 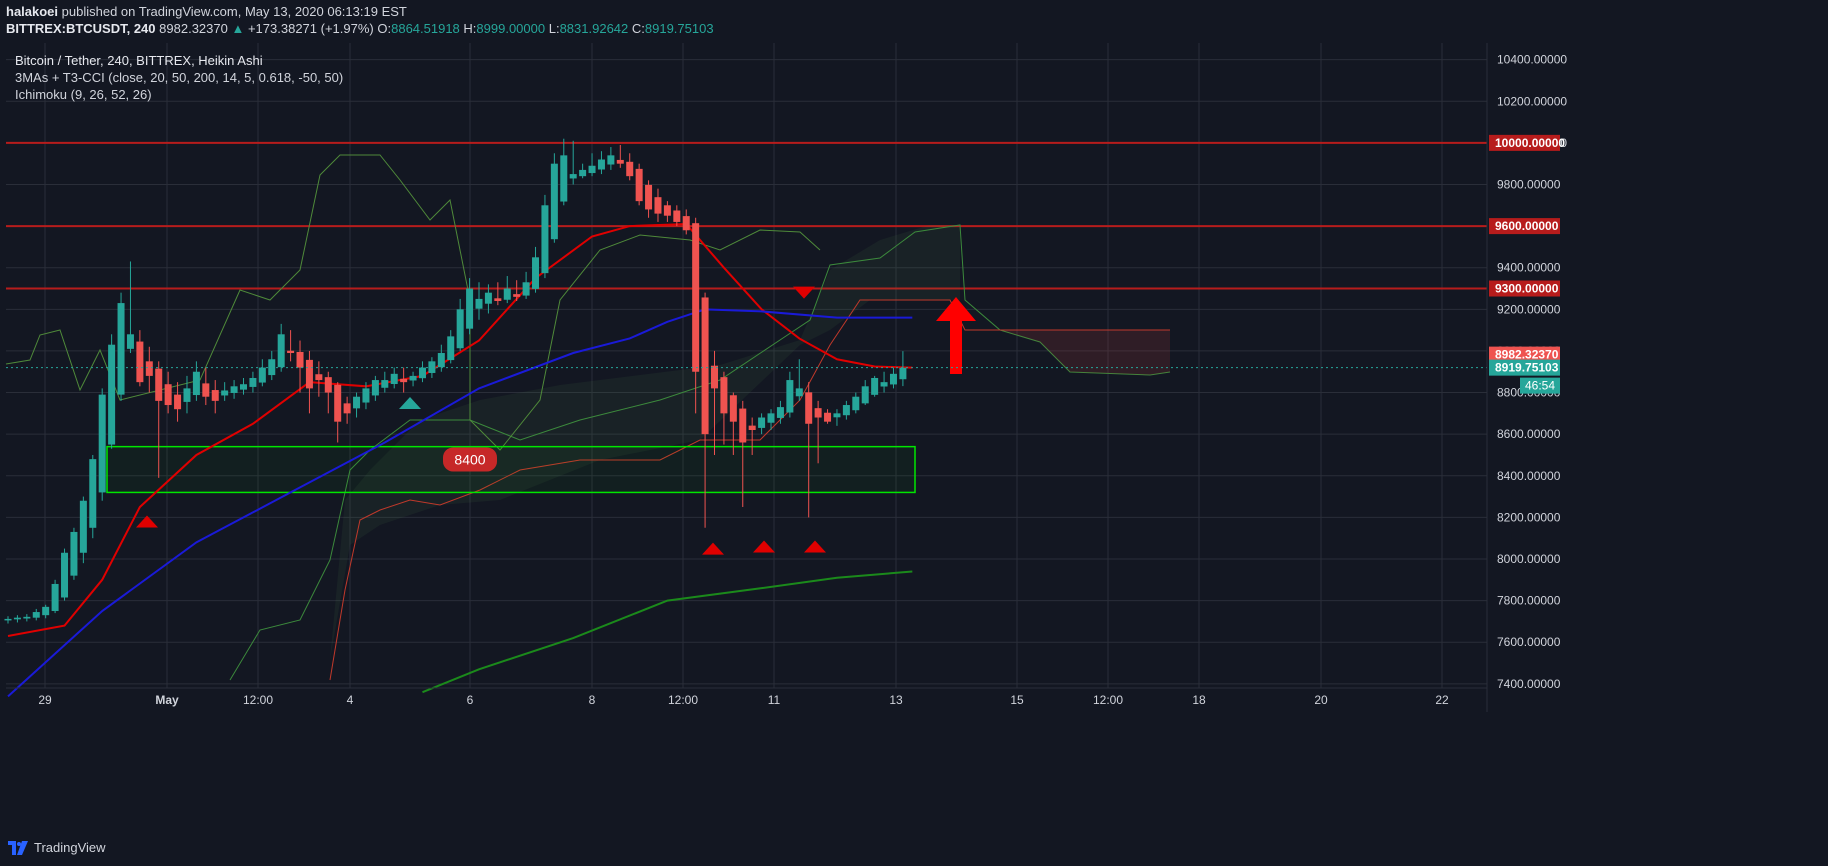 What do you see at coordinates (1017, 700) in the screenshot?
I see `time-axis-tick-label: 15` at bounding box center [1017, 700].